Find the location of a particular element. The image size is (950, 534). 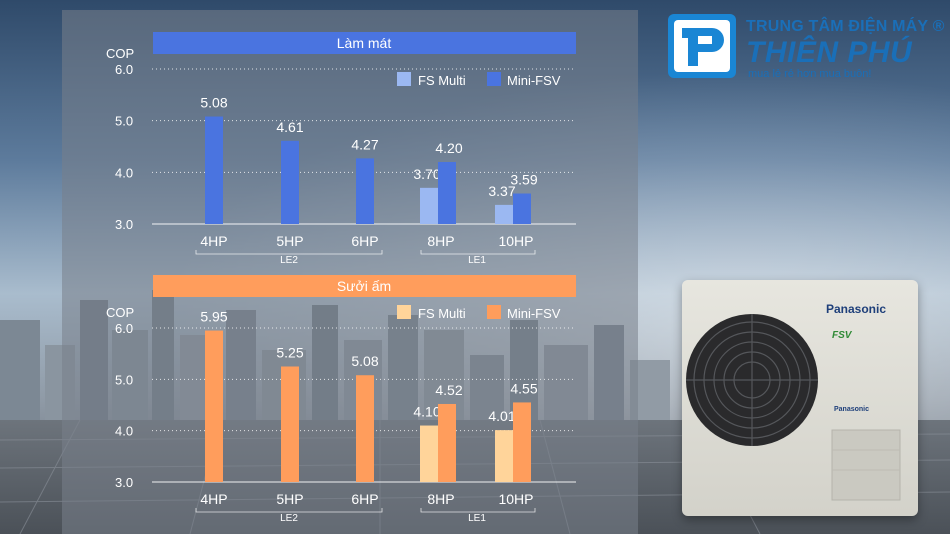

data-label-mini-fsv: 4.52 is located at coordinates (448, 390).